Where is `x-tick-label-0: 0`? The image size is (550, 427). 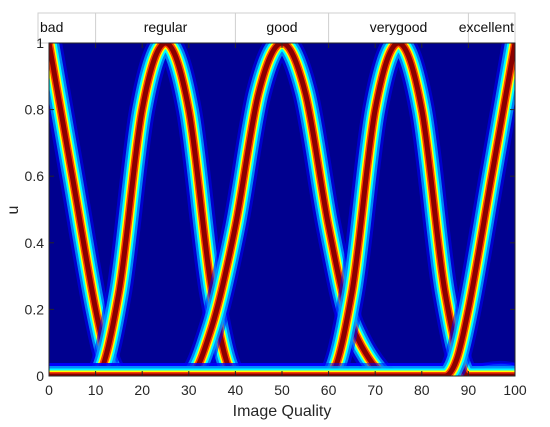
x-tick-label-0: 0 is located at coordinates (49, 390).